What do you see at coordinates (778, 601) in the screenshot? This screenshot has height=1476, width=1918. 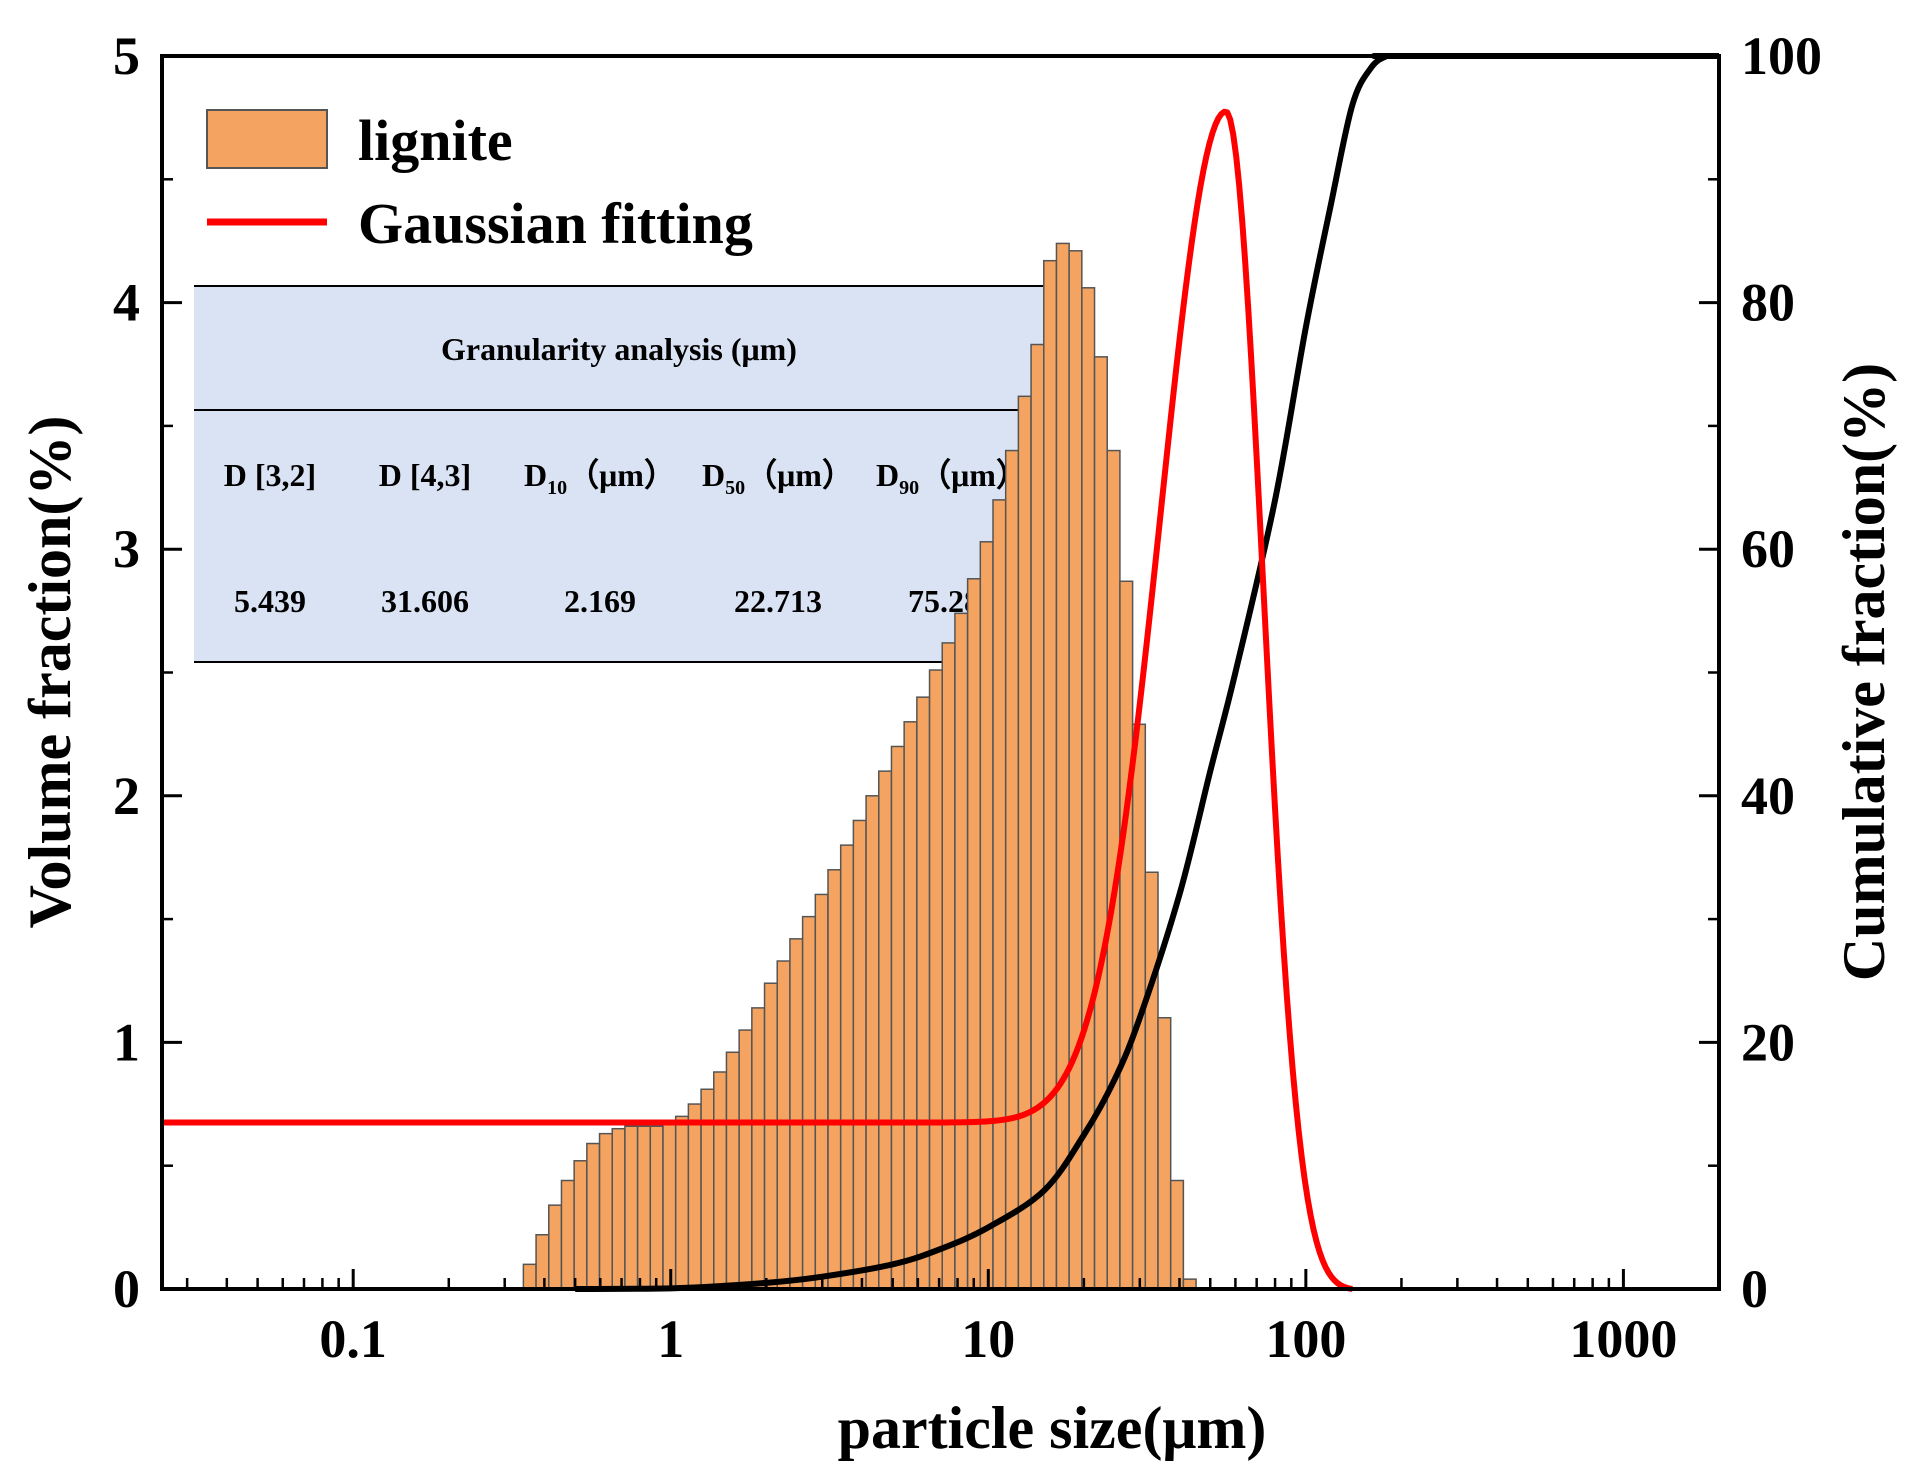 I see `table-value-d50: 22.713` at bounding box center [778, 601].